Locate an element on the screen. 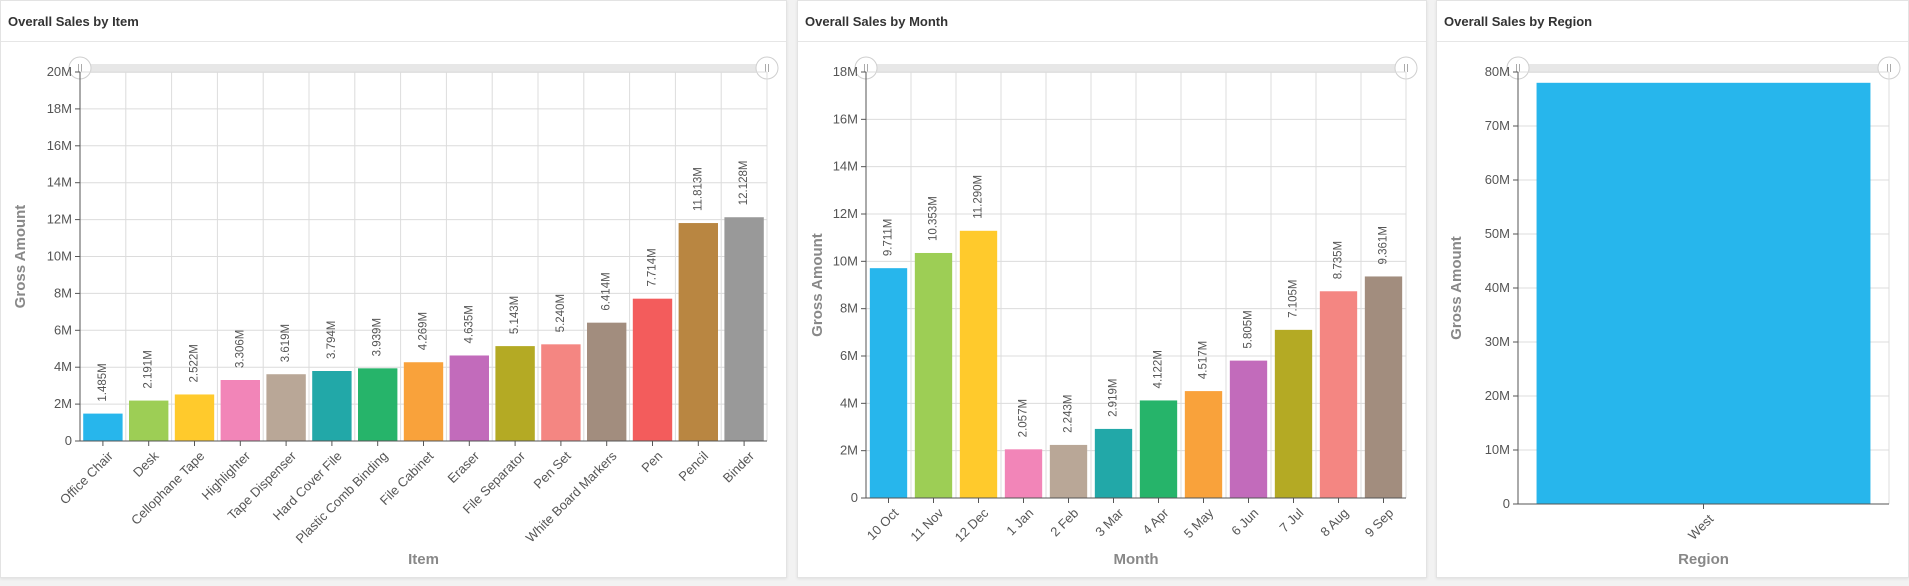 The image size is (1909, 586). y-tick-label: 16M is located at coordinates (59, 145).